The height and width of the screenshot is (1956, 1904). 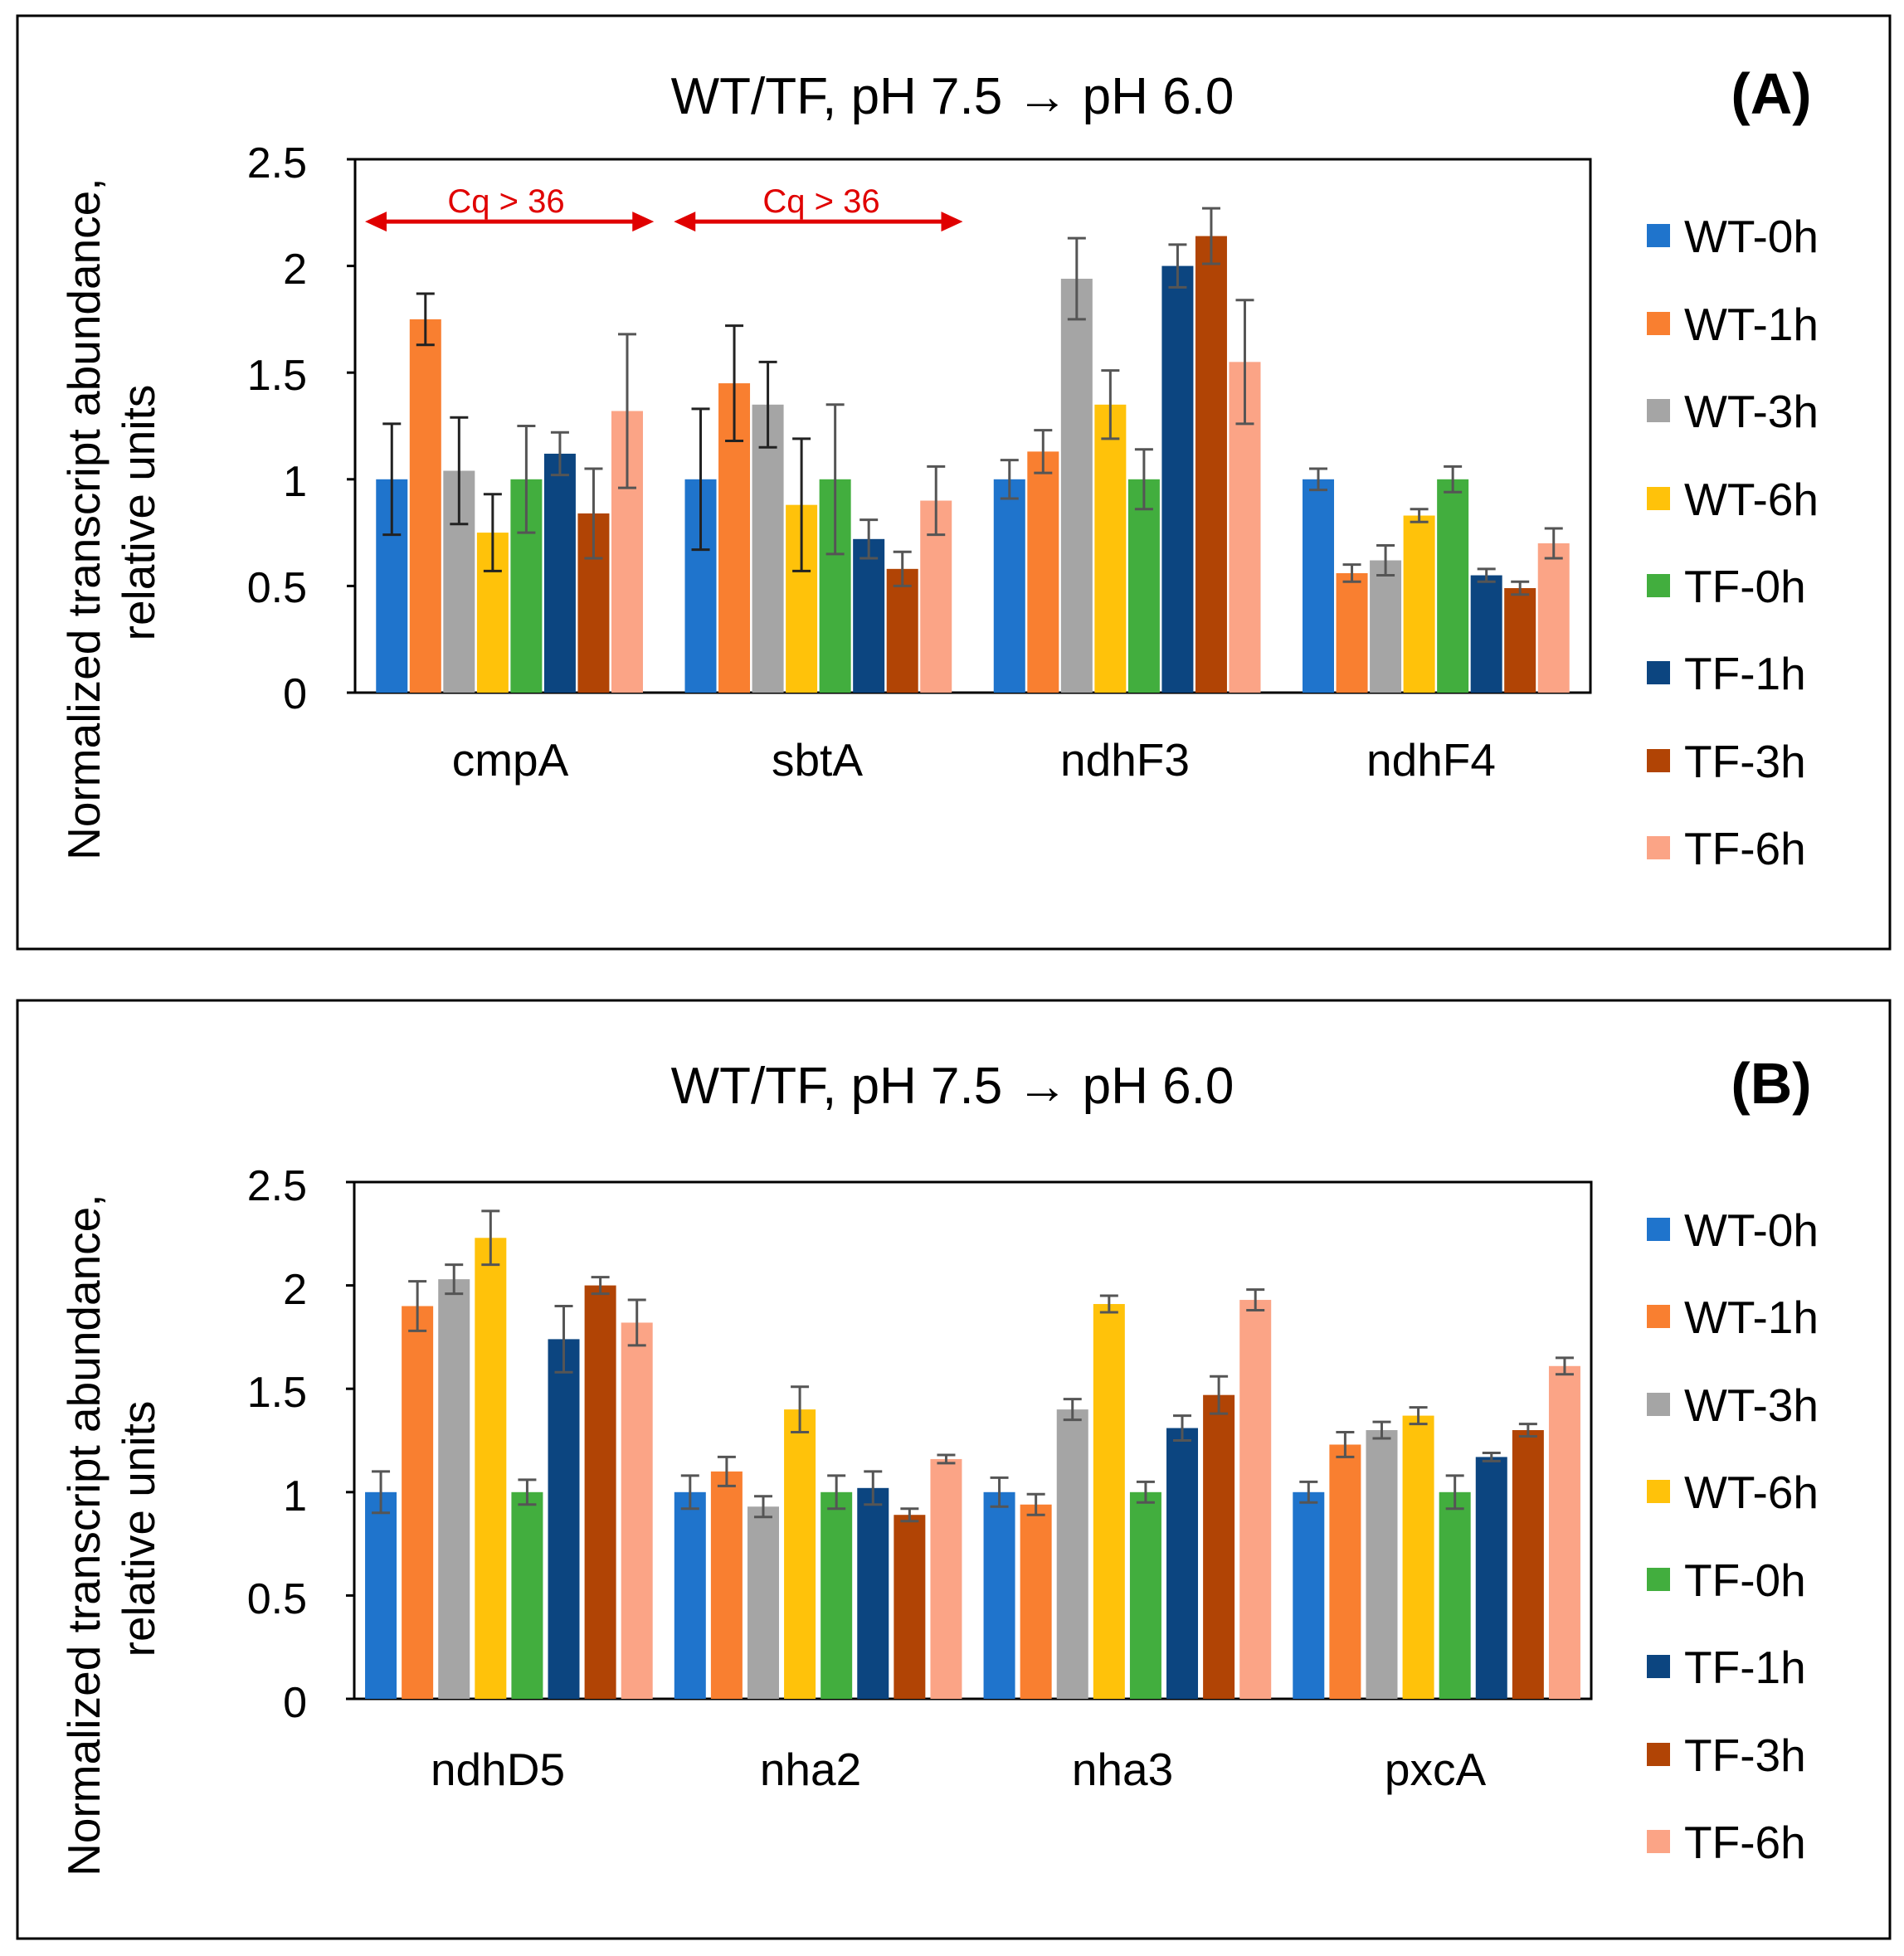 What do you see at coordinates (820, 201) in the screenshot?
I see `annotation-cq-sbtA: Cq > 36` at bounding box center [820, 201].